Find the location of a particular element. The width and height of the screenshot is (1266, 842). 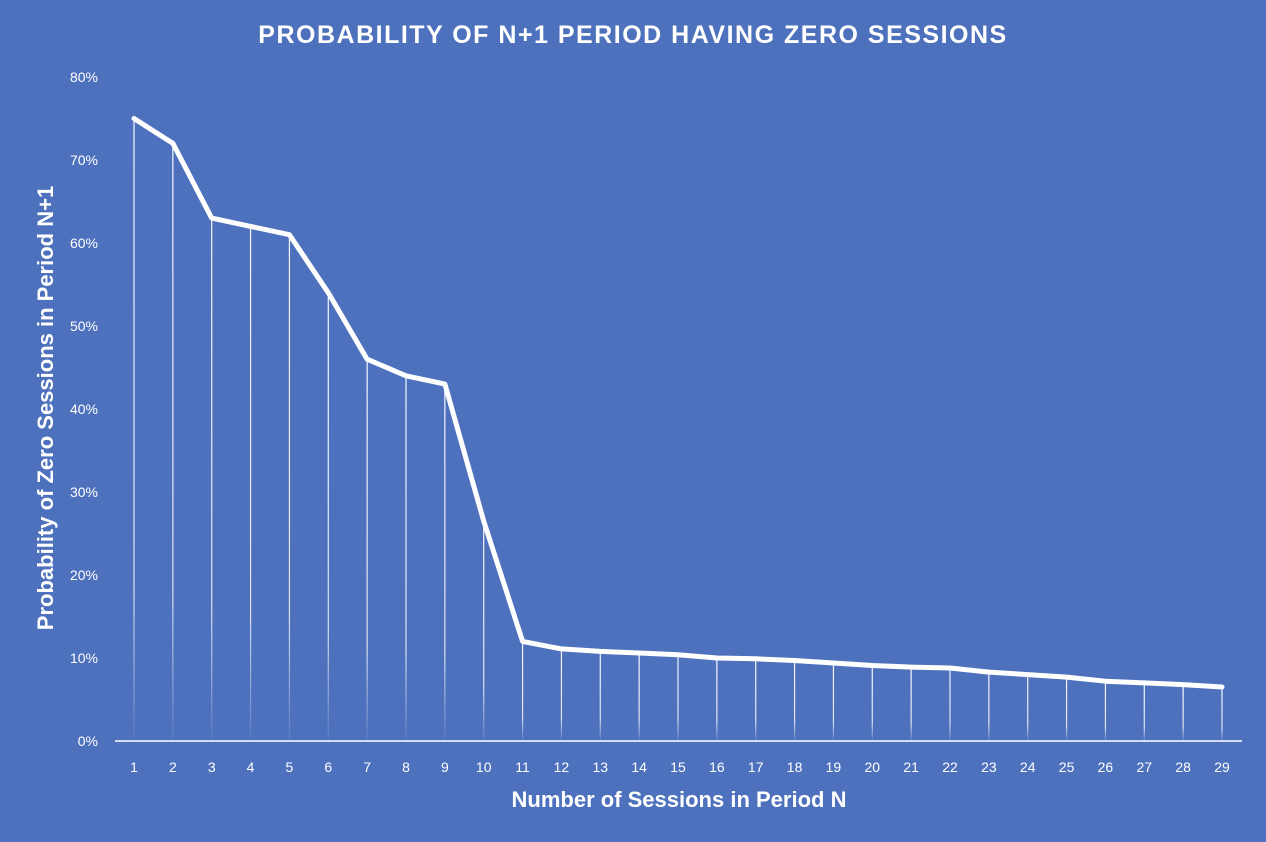

x-tick-label: 14 is located at coordinates (639, 767).